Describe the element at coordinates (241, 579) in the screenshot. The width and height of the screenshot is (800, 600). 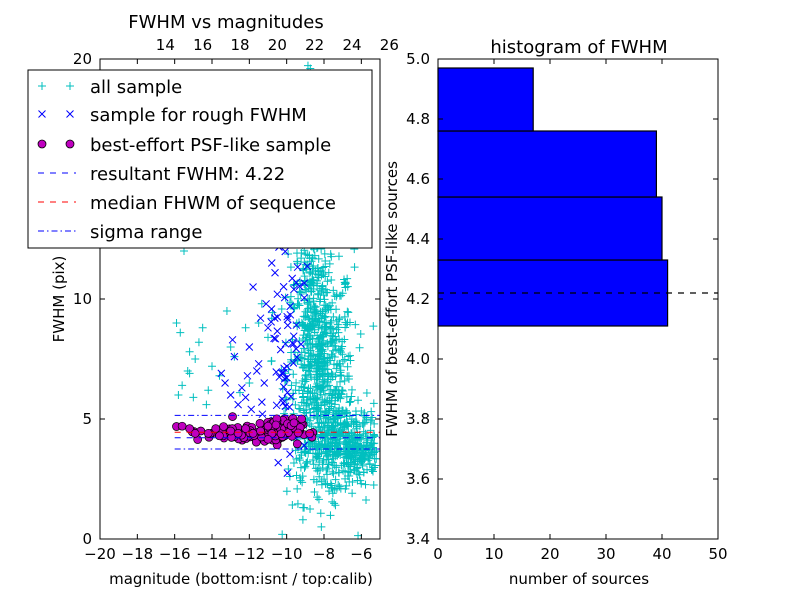
I see `scatter-x-axis-label: magnitude (bottom:isnt / top:calib)` at that location.